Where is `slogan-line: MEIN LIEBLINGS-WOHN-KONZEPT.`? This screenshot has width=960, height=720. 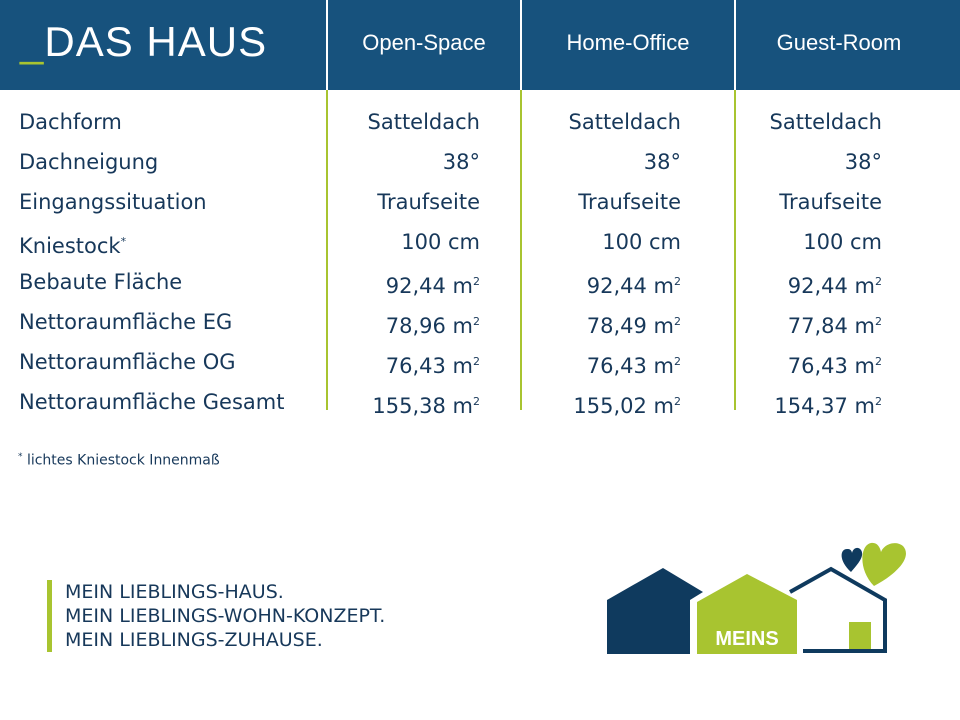 slogan-line: MEIN LIEBLINGS-WOHN-KONZEPT. is located at coordinates (225, 616).